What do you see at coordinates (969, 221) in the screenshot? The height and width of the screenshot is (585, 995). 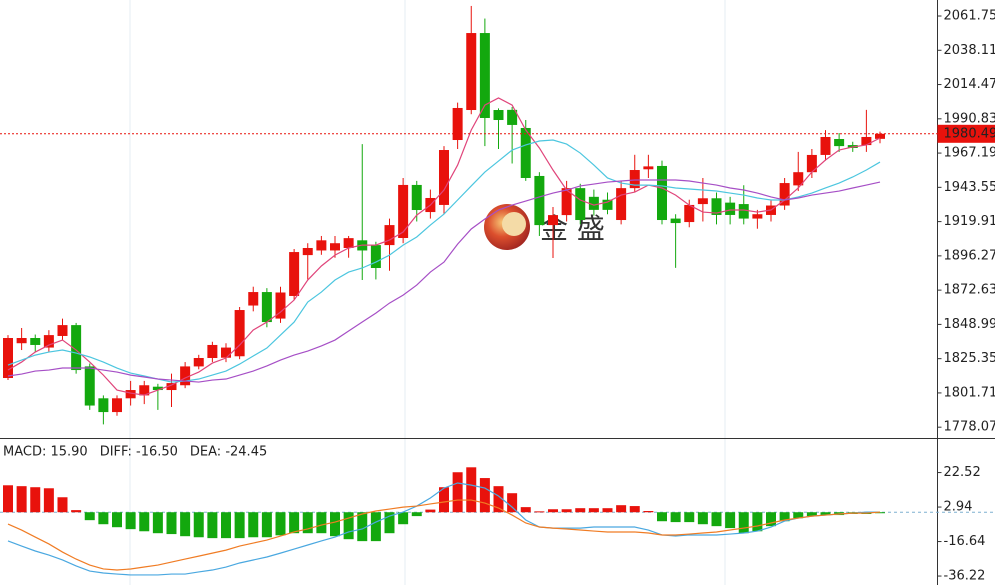 I see `y-tick-label: 1919.91` at bounding box center [969, 221].